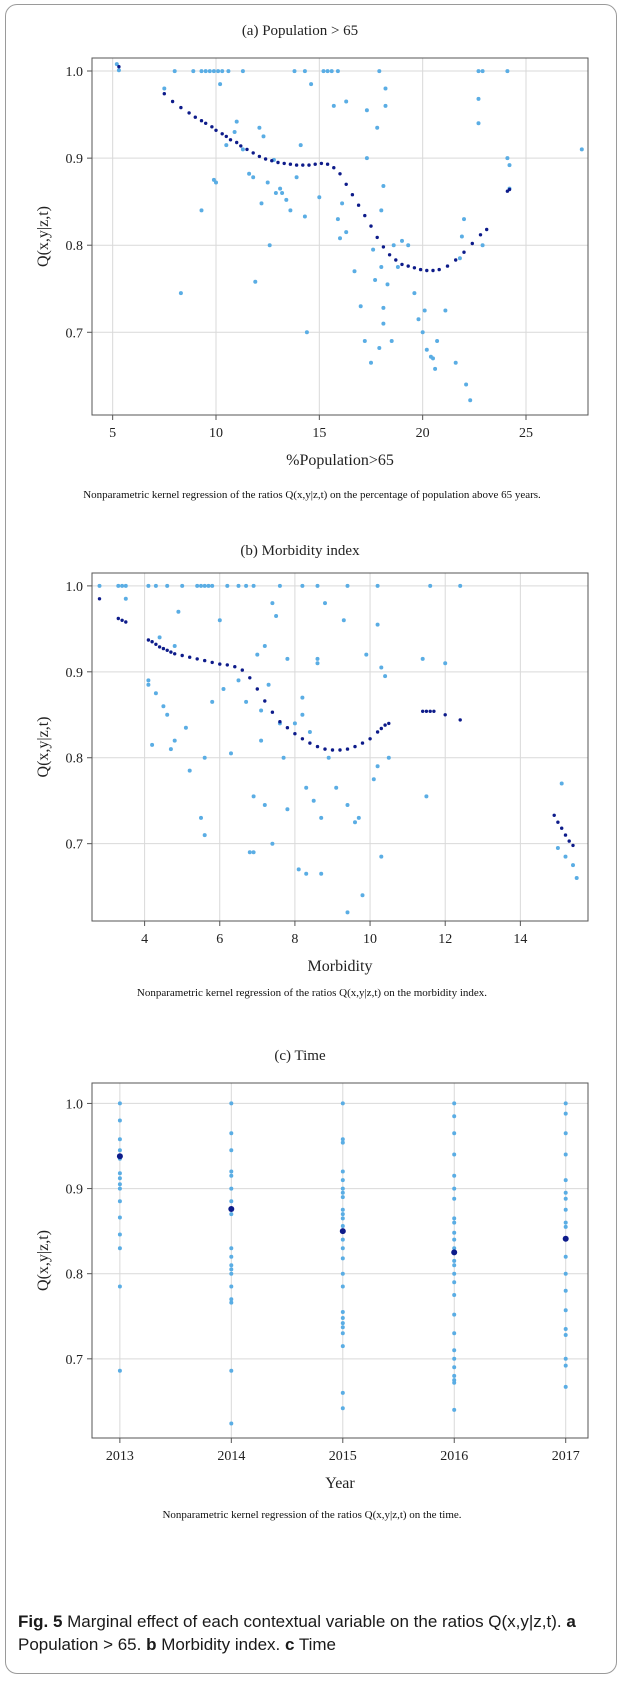 This screenshot has height=1681, width=625. I want to click on y-tick-label: 0.9, so click(75, 673).